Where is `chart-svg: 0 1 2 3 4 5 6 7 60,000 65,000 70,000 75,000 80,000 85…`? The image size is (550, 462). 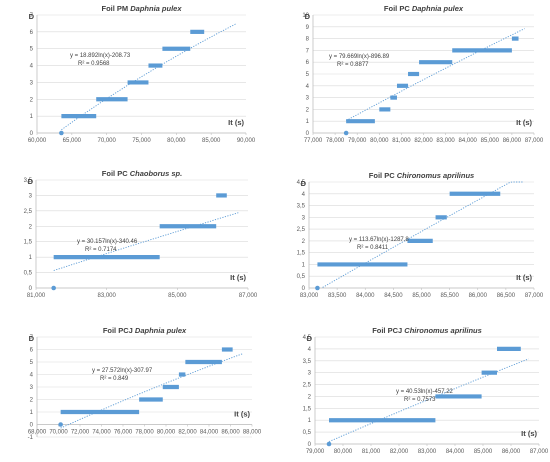
chart-svg: 0 1 2 3 4 5 6 7 60,000 65,000 70,000 75,000 80,000 85… is located at coordinates (142, 74).